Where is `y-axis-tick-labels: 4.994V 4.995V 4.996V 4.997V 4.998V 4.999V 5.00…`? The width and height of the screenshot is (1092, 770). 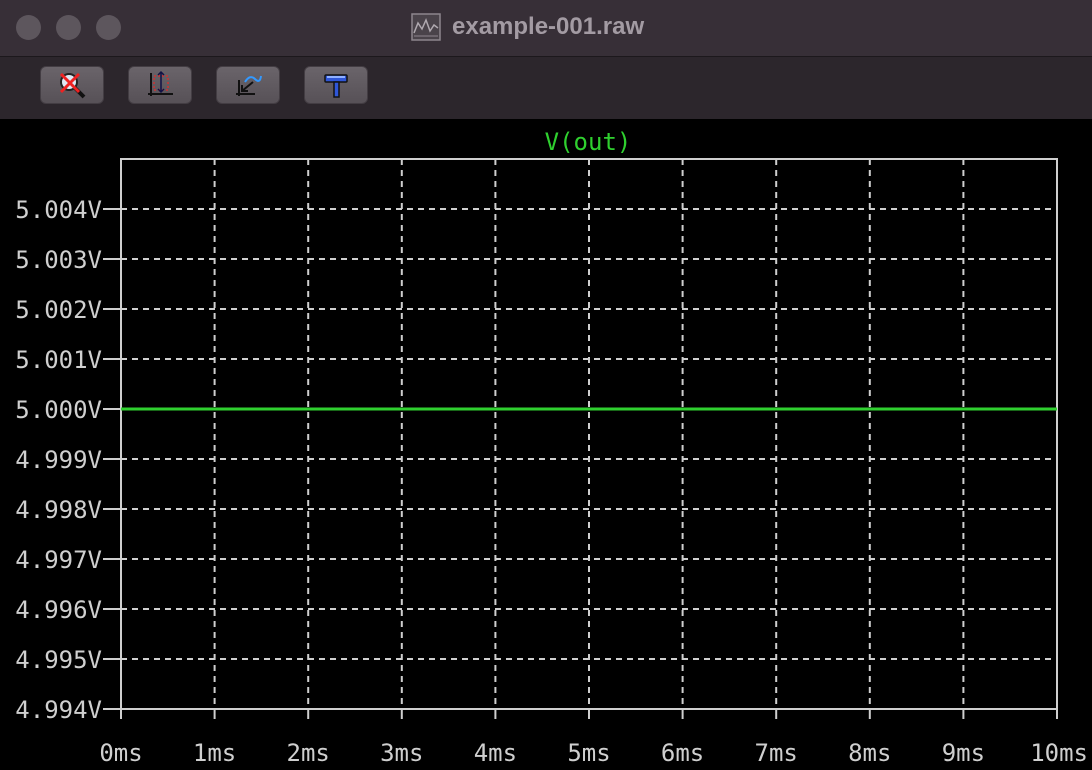
y-axis-tick-labels: 4.994V 4.995V 4.996V 4.997V 4.998V 4.999V 5.00… is located at coordinates (58, 460).